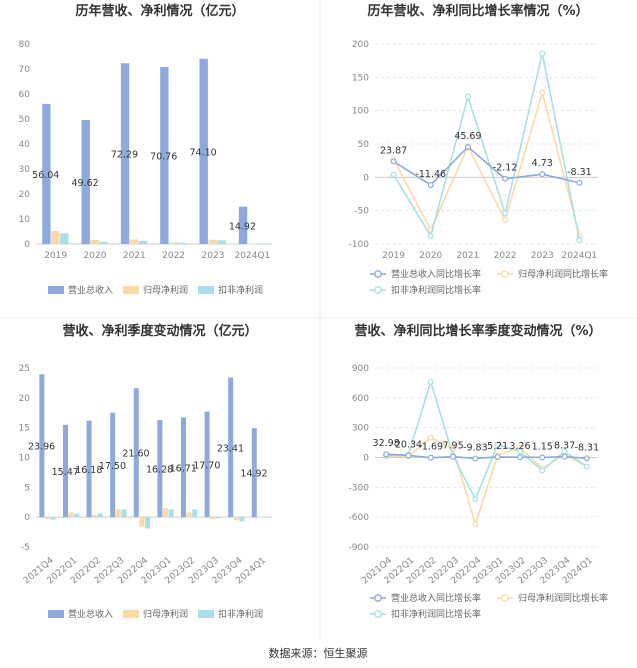  I want to click on quarterly-revenue-profit-chart-y-tick-label: 15, so click(24, 429).